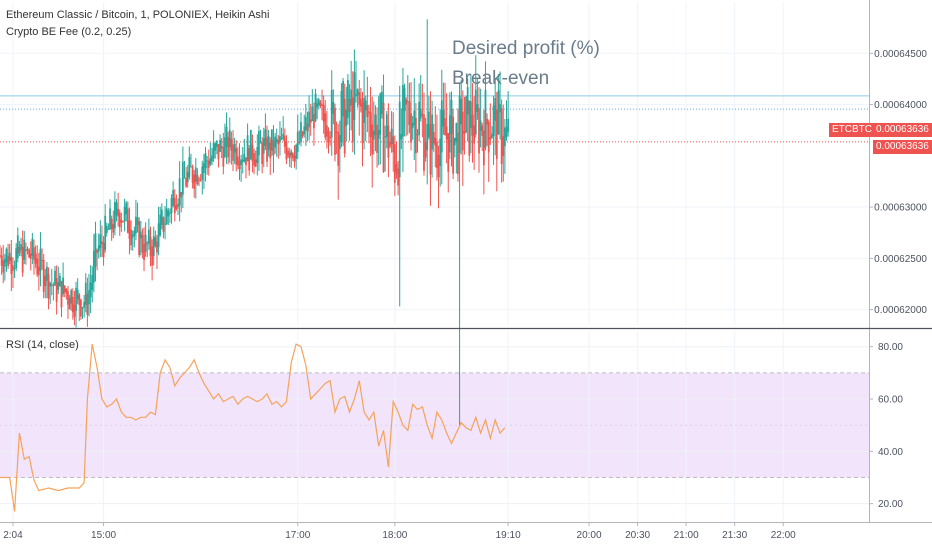 This screenshot has width=932, height=550. What do you see at coordinates (508, 535) in the screenshot?
I see `time-axis-label: 19:10` at bounding box center [508, 535].